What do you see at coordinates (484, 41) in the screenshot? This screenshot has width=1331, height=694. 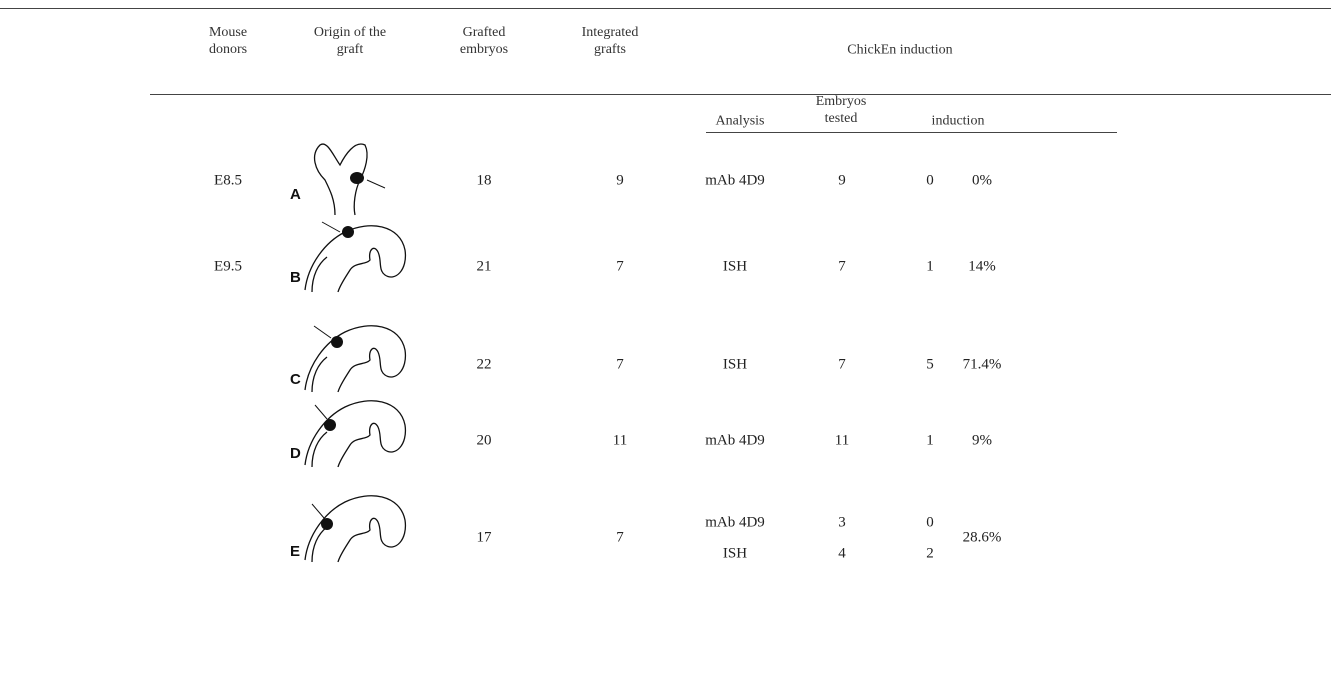 I see `column-header: Grafted embryos` at bounding box center [484, 41].